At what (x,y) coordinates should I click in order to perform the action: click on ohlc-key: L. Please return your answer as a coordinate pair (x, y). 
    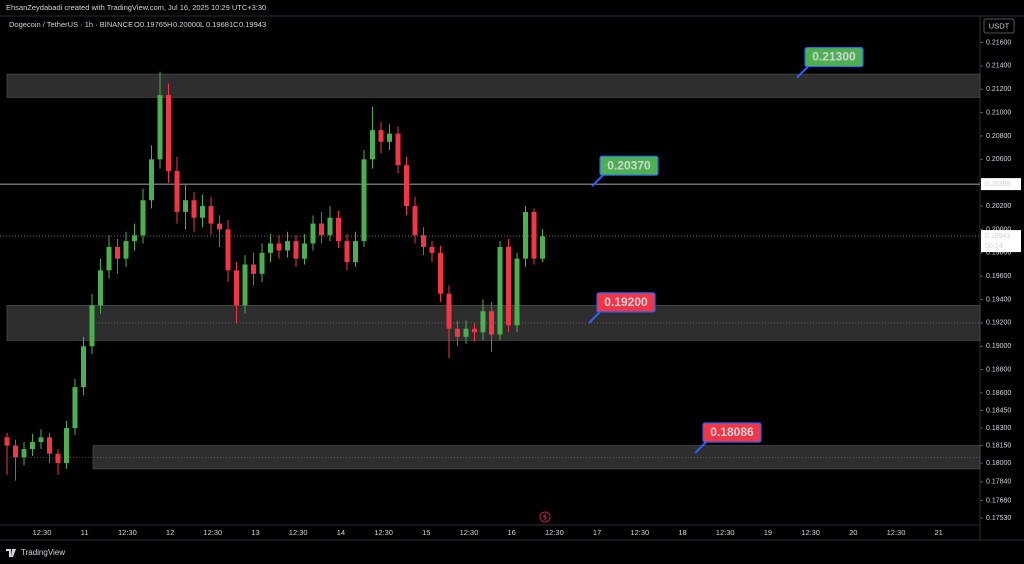
    Looking at the image, I should click on (202, 24).